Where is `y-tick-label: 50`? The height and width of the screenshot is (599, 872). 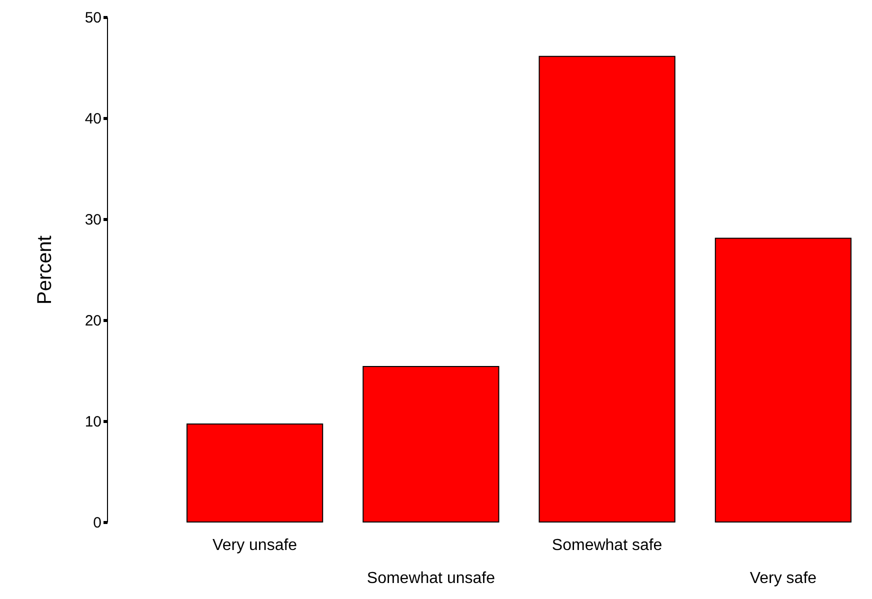
y-tick-label: 50 is located at coordinates (93, 18).